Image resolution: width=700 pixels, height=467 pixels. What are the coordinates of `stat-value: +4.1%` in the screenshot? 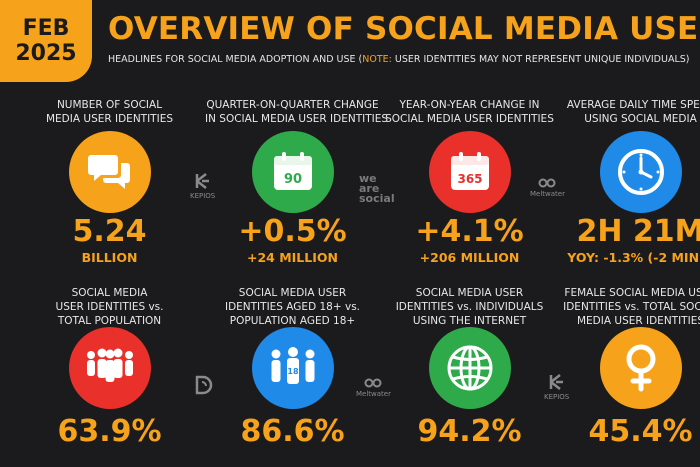 It's located at (469, 231).